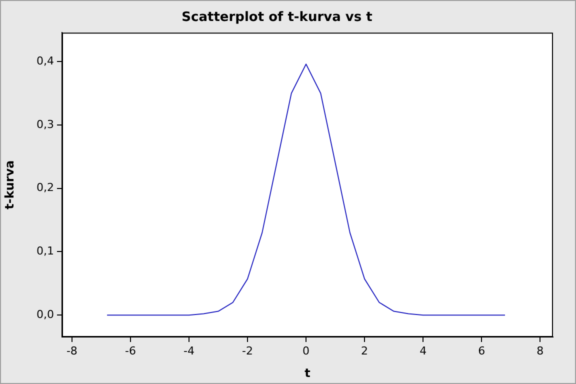 The height and width of the screenshot is (384, 576). I want to click on x-tick-label: 4, so click(423, 351).